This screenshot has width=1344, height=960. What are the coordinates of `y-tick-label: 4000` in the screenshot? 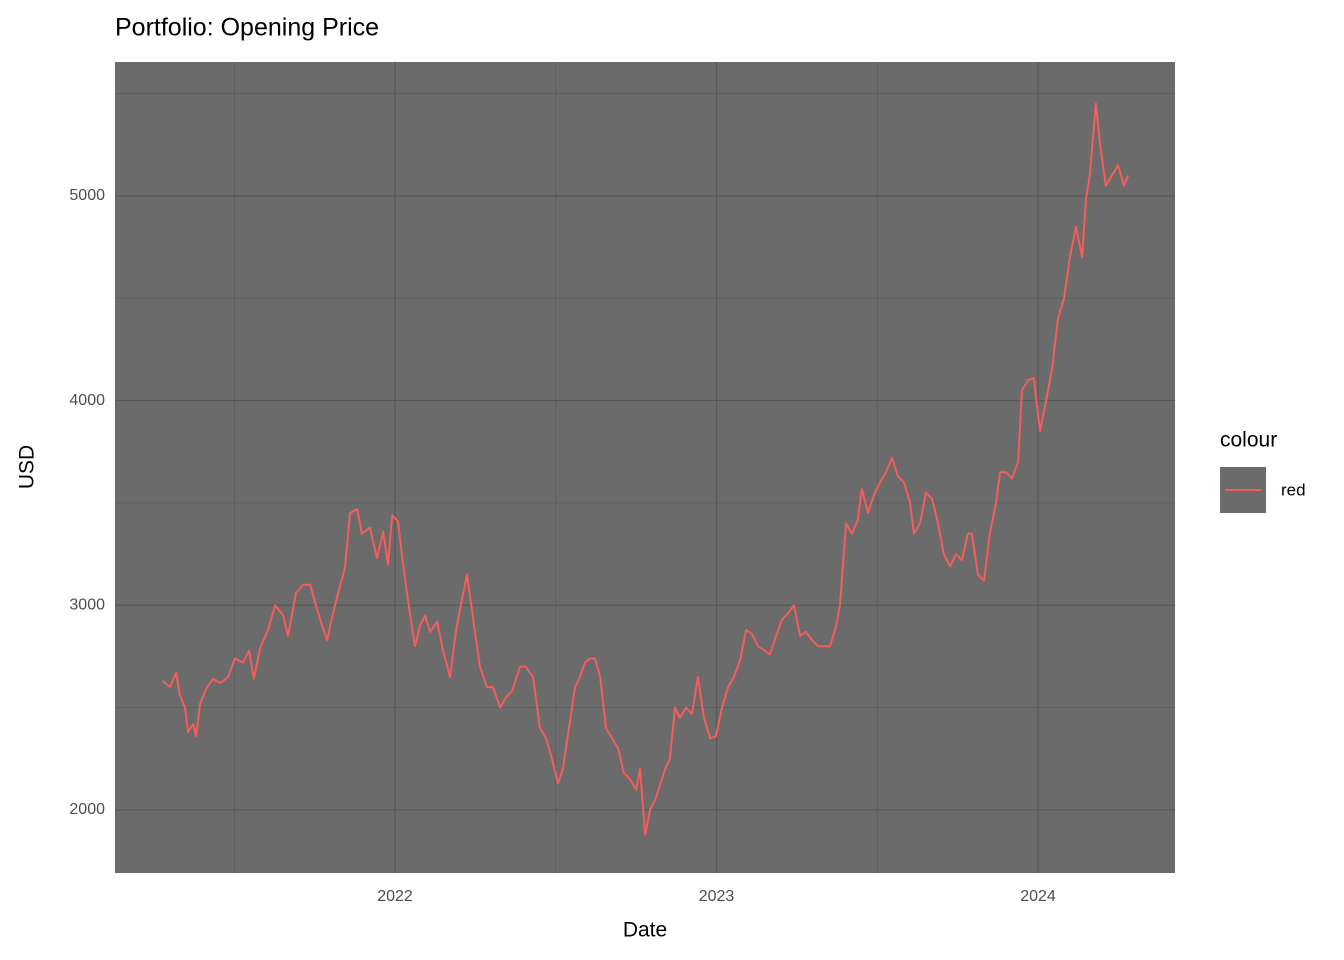 It's located at (87, 400).